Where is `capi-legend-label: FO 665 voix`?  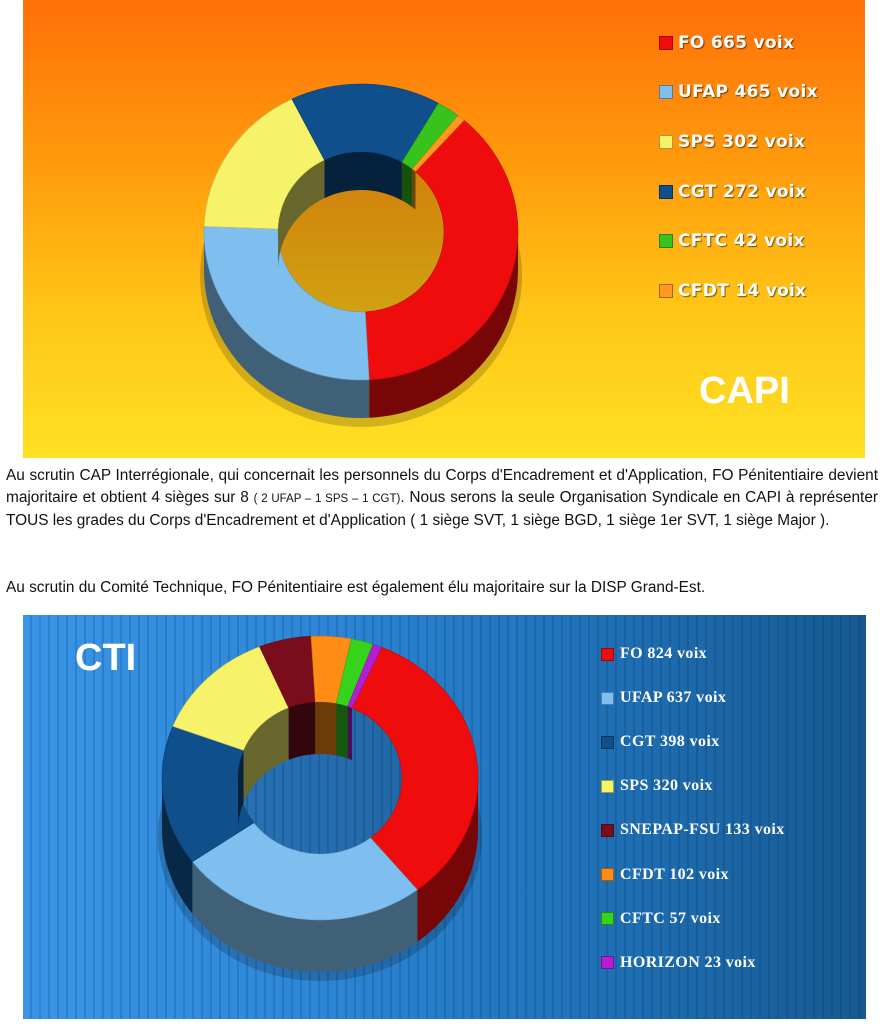 capi-legend-label: FO 665 voix is located at coordinates (736, 42).